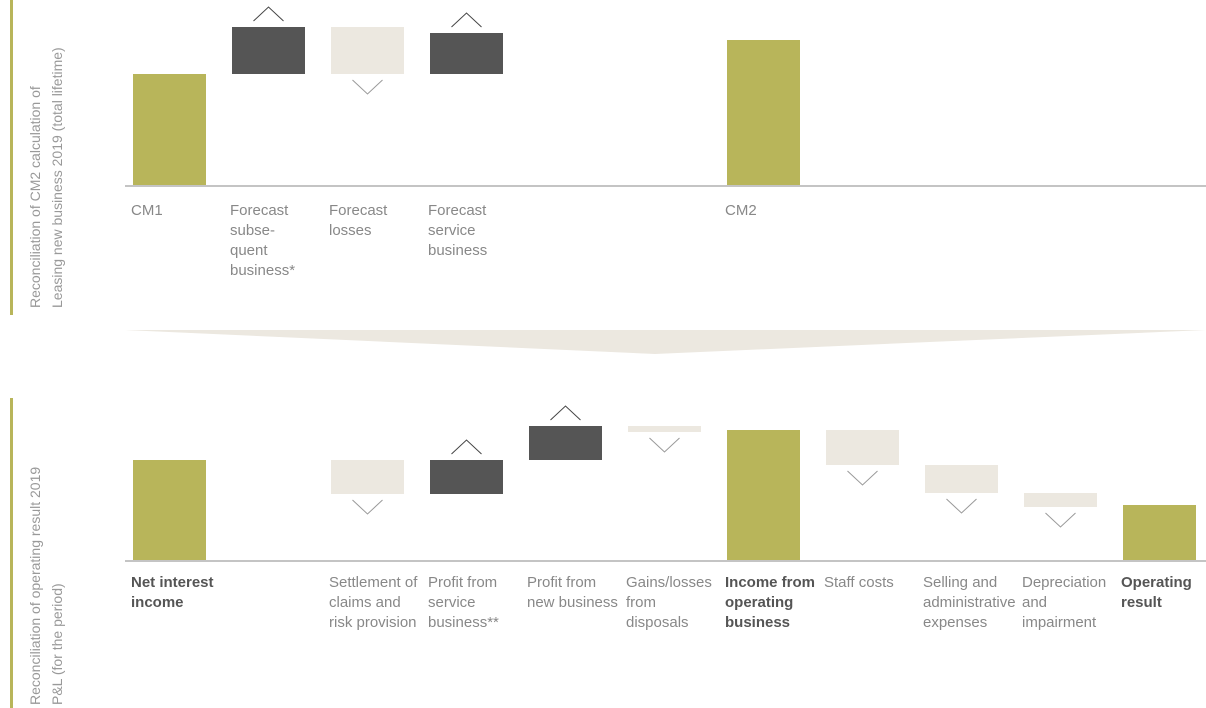 The image size is (1206, 708). What do you see at coordinates (458, 230) in the screenshot?
I see `x-label: Forecast service business` at bounding box center [458, 230].